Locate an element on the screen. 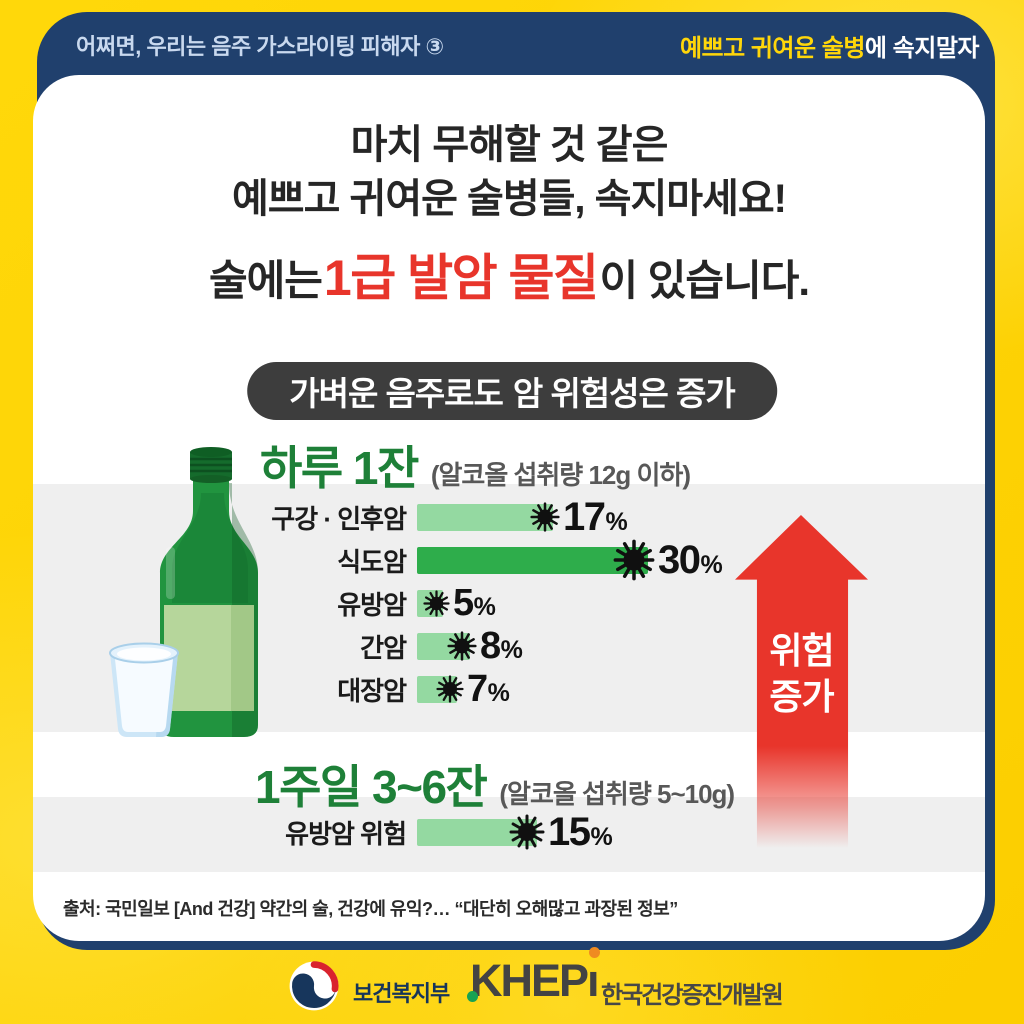 Image resolution: width=1024 pixels, height=1024 pixels. bar-label: 대장암 is located at coordinates (372, 690).